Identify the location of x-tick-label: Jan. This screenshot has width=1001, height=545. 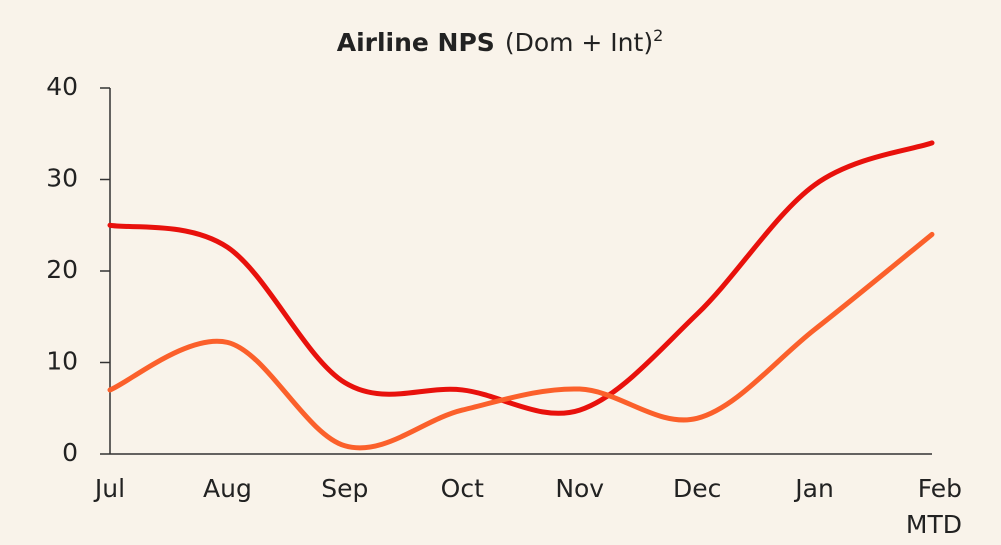
(813, 488).